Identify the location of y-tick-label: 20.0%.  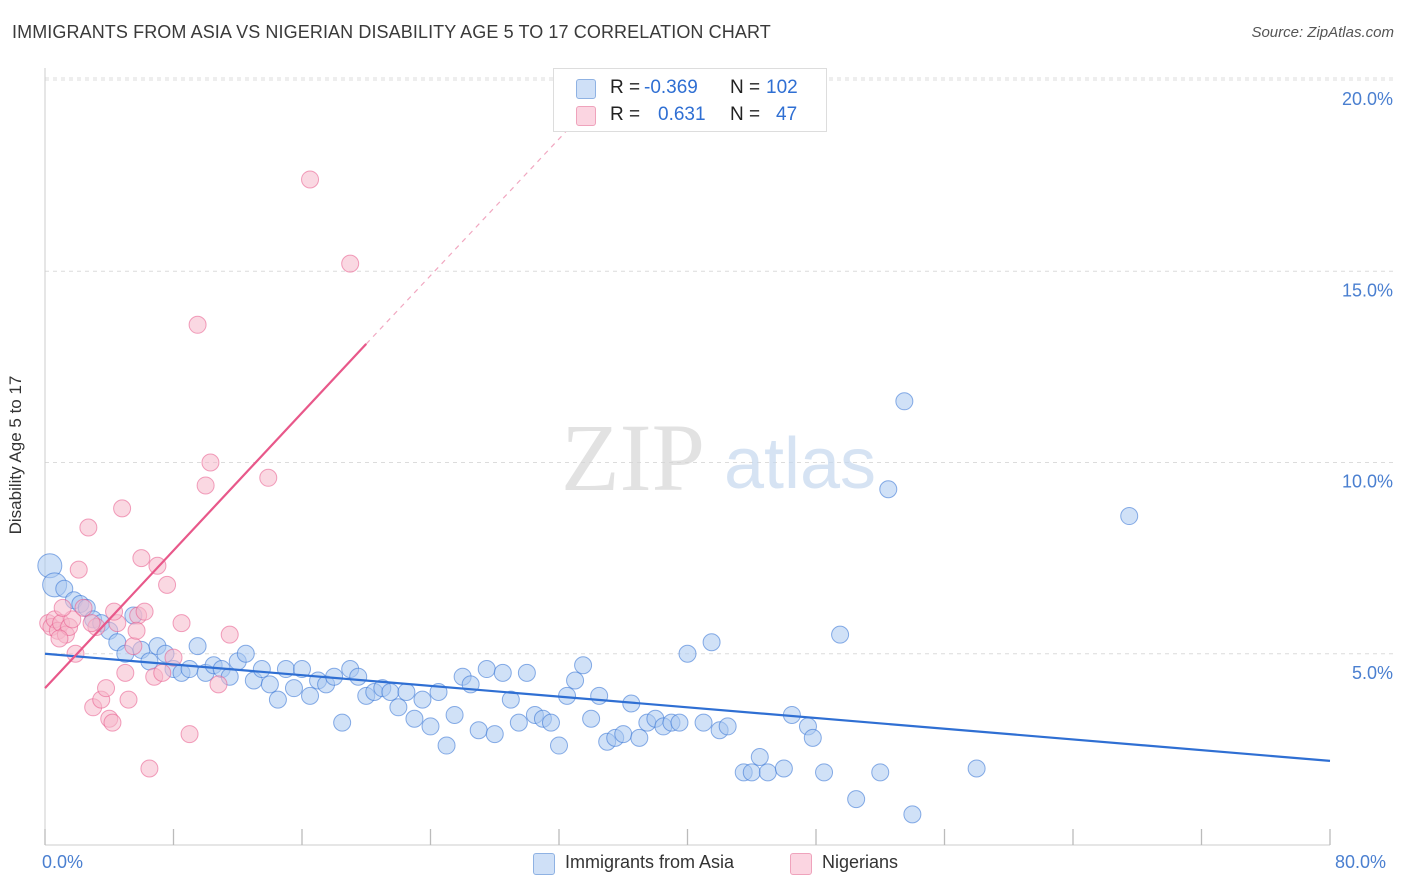
(1367, 99).